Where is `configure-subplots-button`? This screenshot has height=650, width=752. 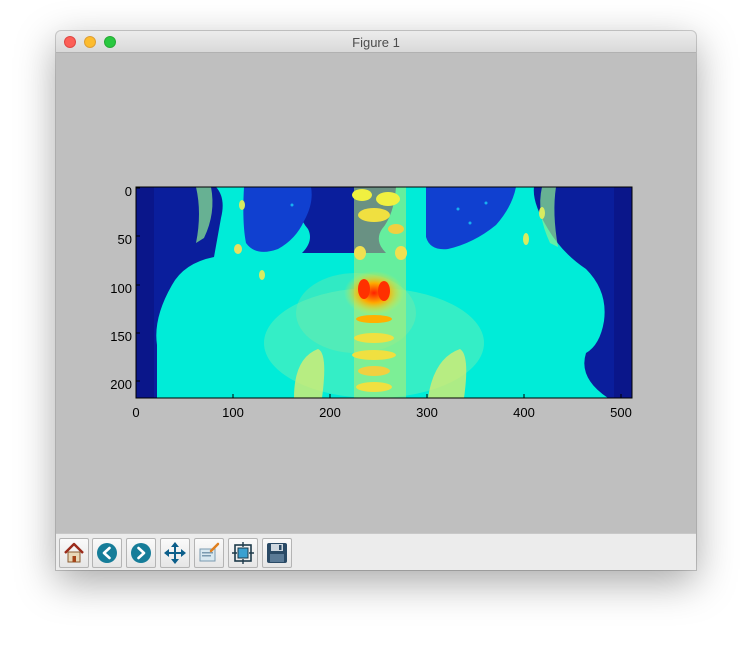 configure-subplots-button is located at coordinates (243, 553).